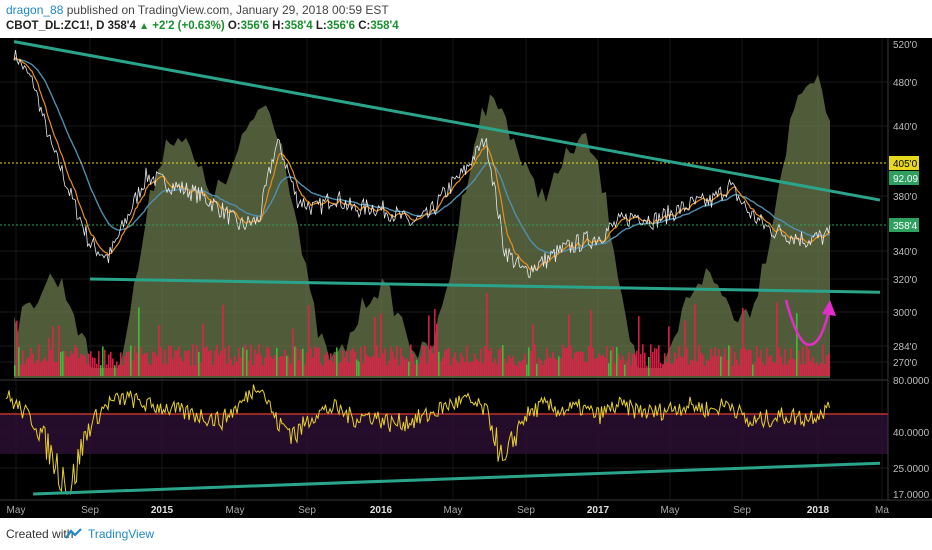  I want to click on tradingview-brand: TradingView, so click(121, 534).